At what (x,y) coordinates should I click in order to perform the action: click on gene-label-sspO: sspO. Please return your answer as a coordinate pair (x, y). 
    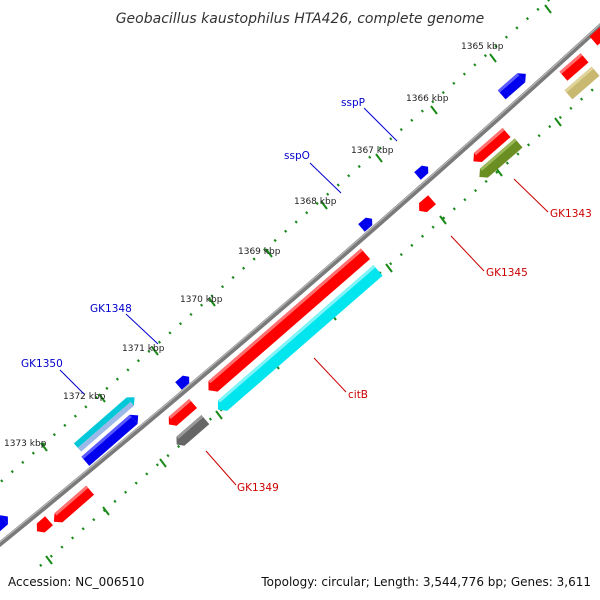
    Looking at the image, I should click on (297, 156).